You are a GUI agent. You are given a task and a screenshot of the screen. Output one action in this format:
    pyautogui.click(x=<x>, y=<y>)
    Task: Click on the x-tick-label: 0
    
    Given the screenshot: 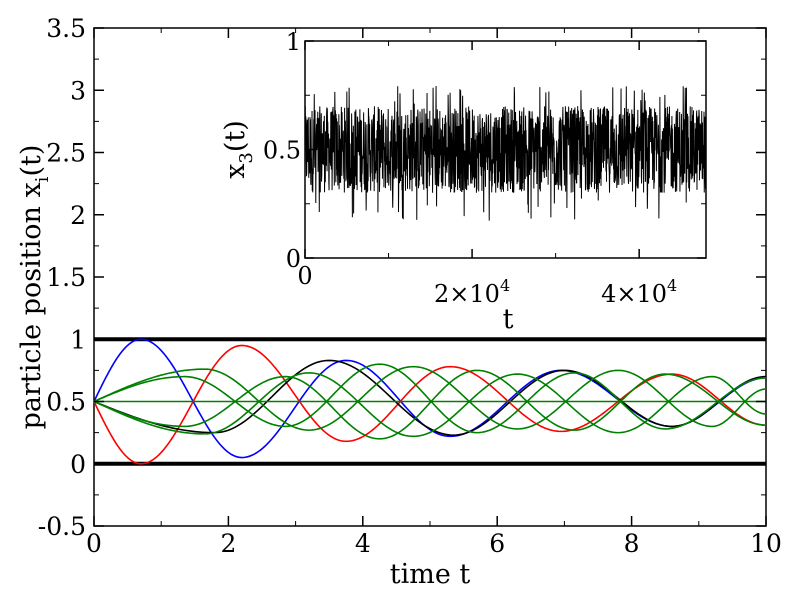 What is the action you would take?
    pyautogui.click(x=94, y=543)
    